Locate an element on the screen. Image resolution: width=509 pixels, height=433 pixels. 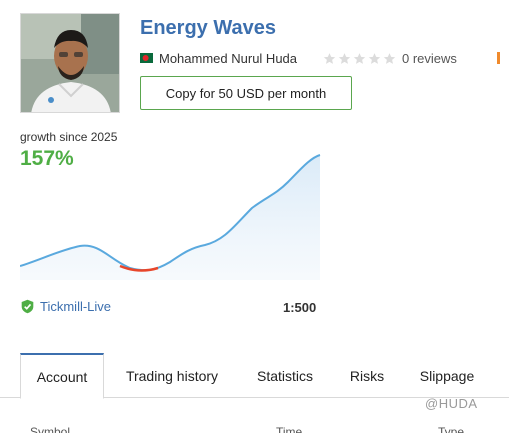
author-avatar is located at coordinates (70, 63).